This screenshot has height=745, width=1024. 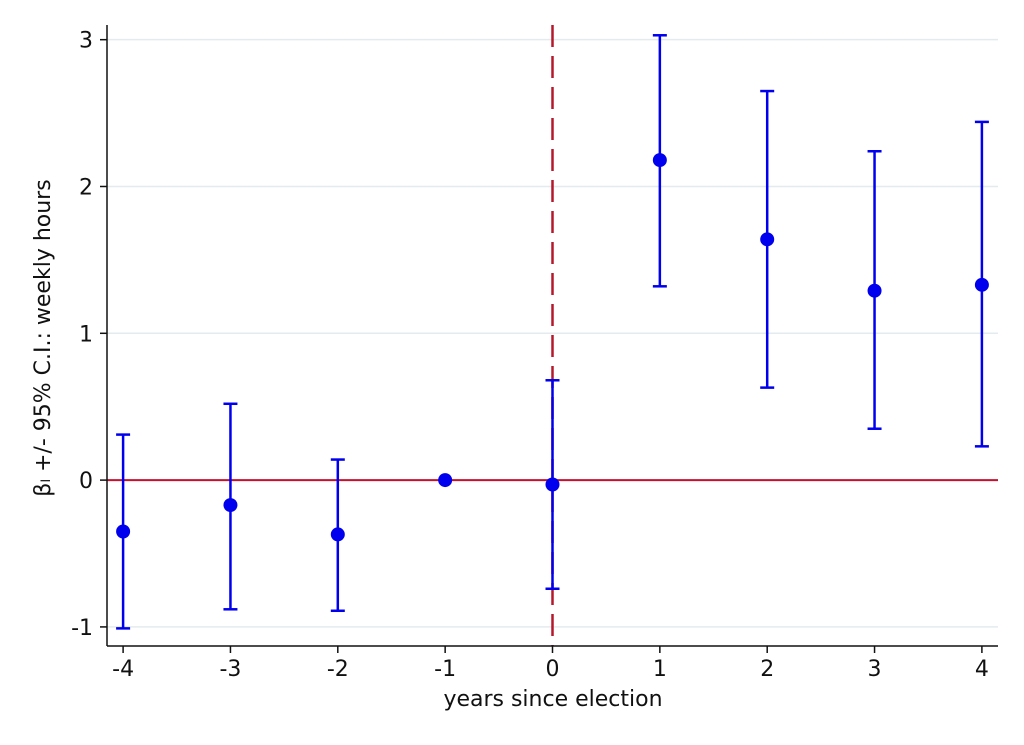 I want to click on y-tick-label: -1, so click(x=82, y=628).